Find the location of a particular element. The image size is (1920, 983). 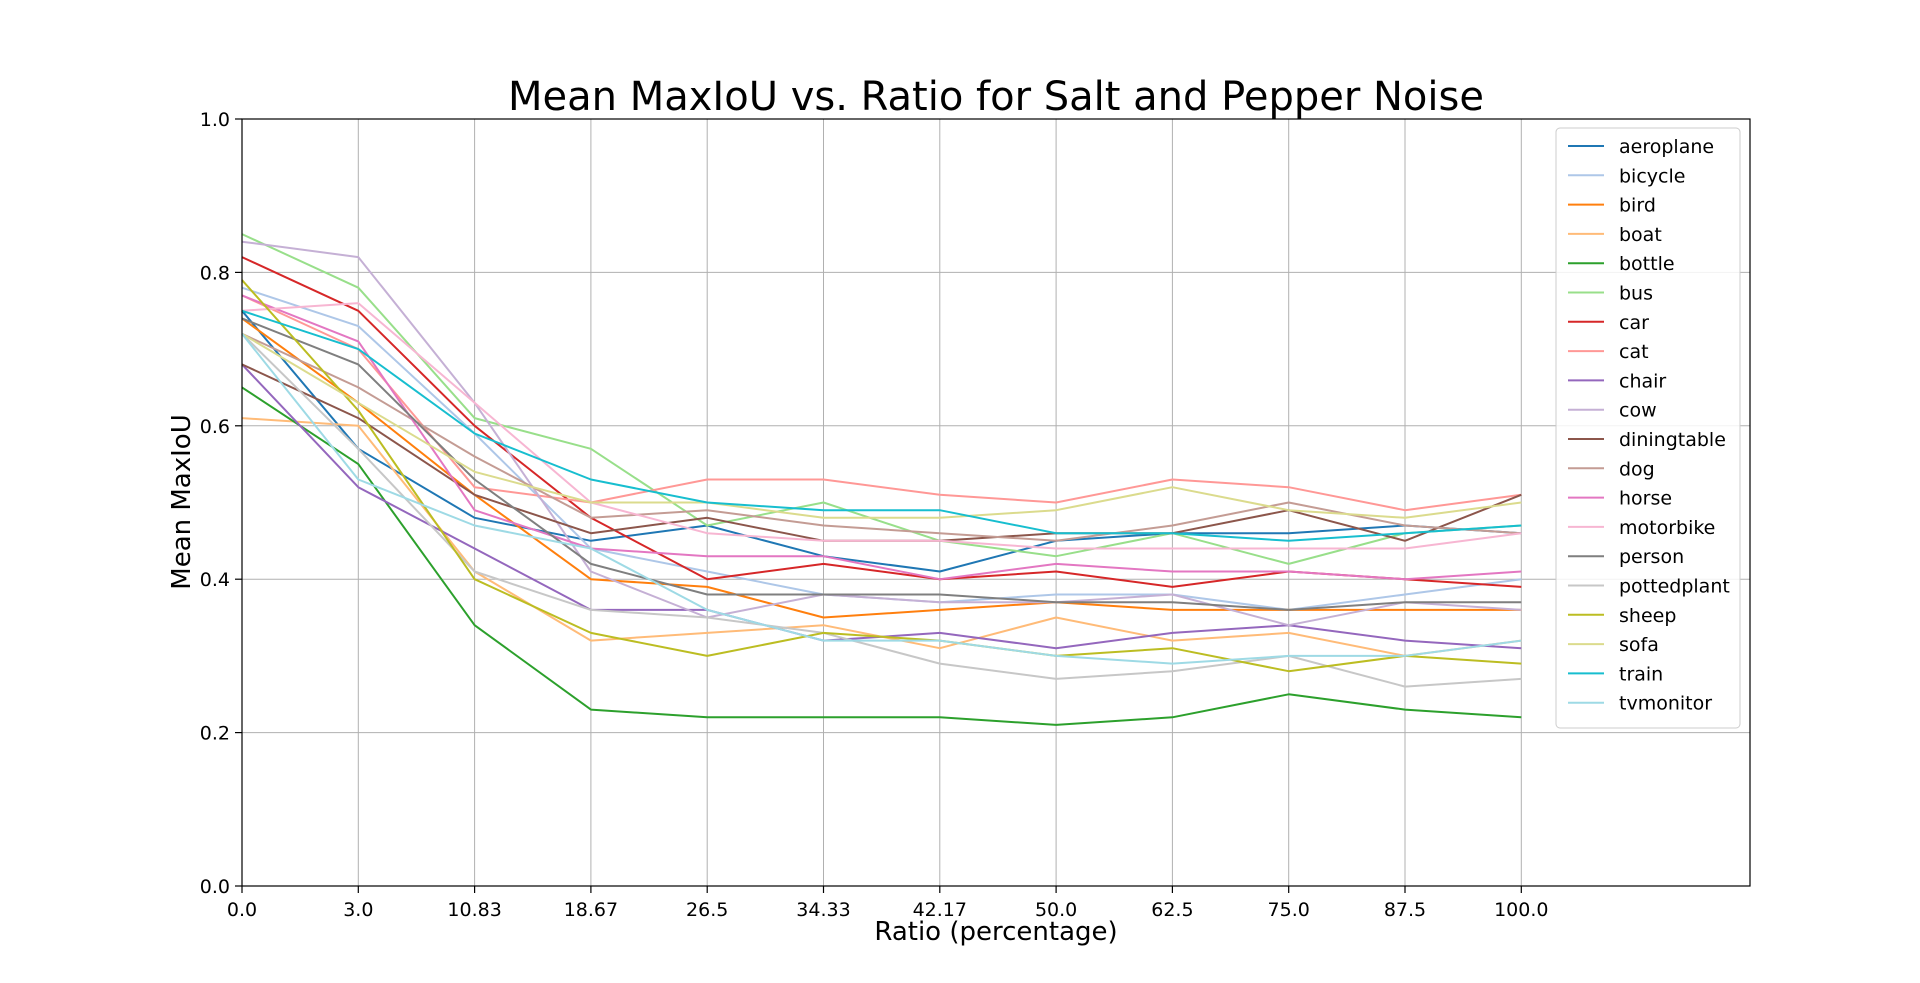

legend-label-train: train is located at coordinates (1641, 674).